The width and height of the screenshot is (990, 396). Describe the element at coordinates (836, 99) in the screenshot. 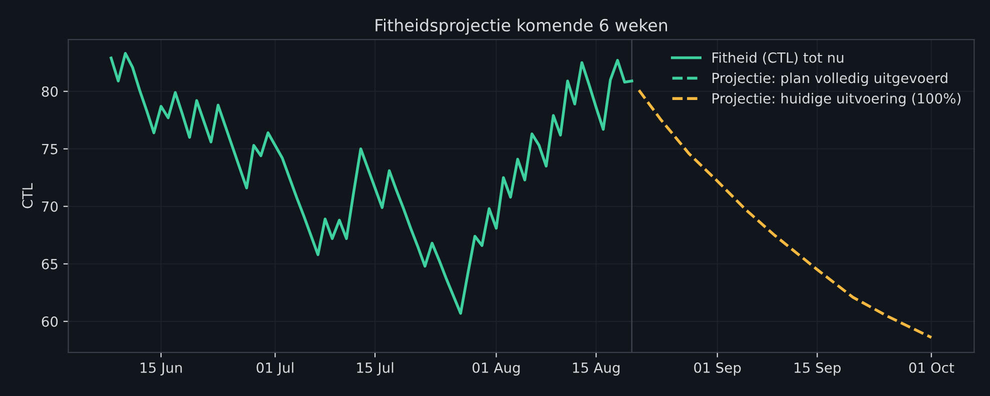

I see `legend-label: Projectie: huidige uitvoering (100%)` at that location.